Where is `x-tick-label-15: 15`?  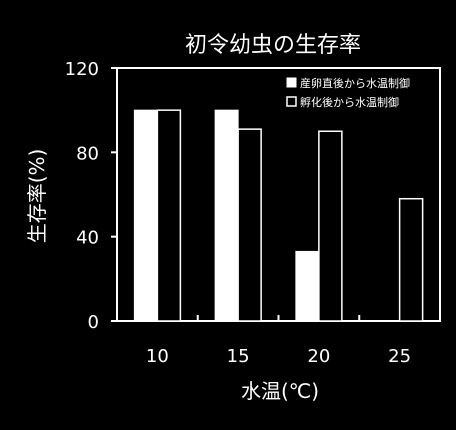
x-tick-label-15: 15 is located at coordinates (238, 356).